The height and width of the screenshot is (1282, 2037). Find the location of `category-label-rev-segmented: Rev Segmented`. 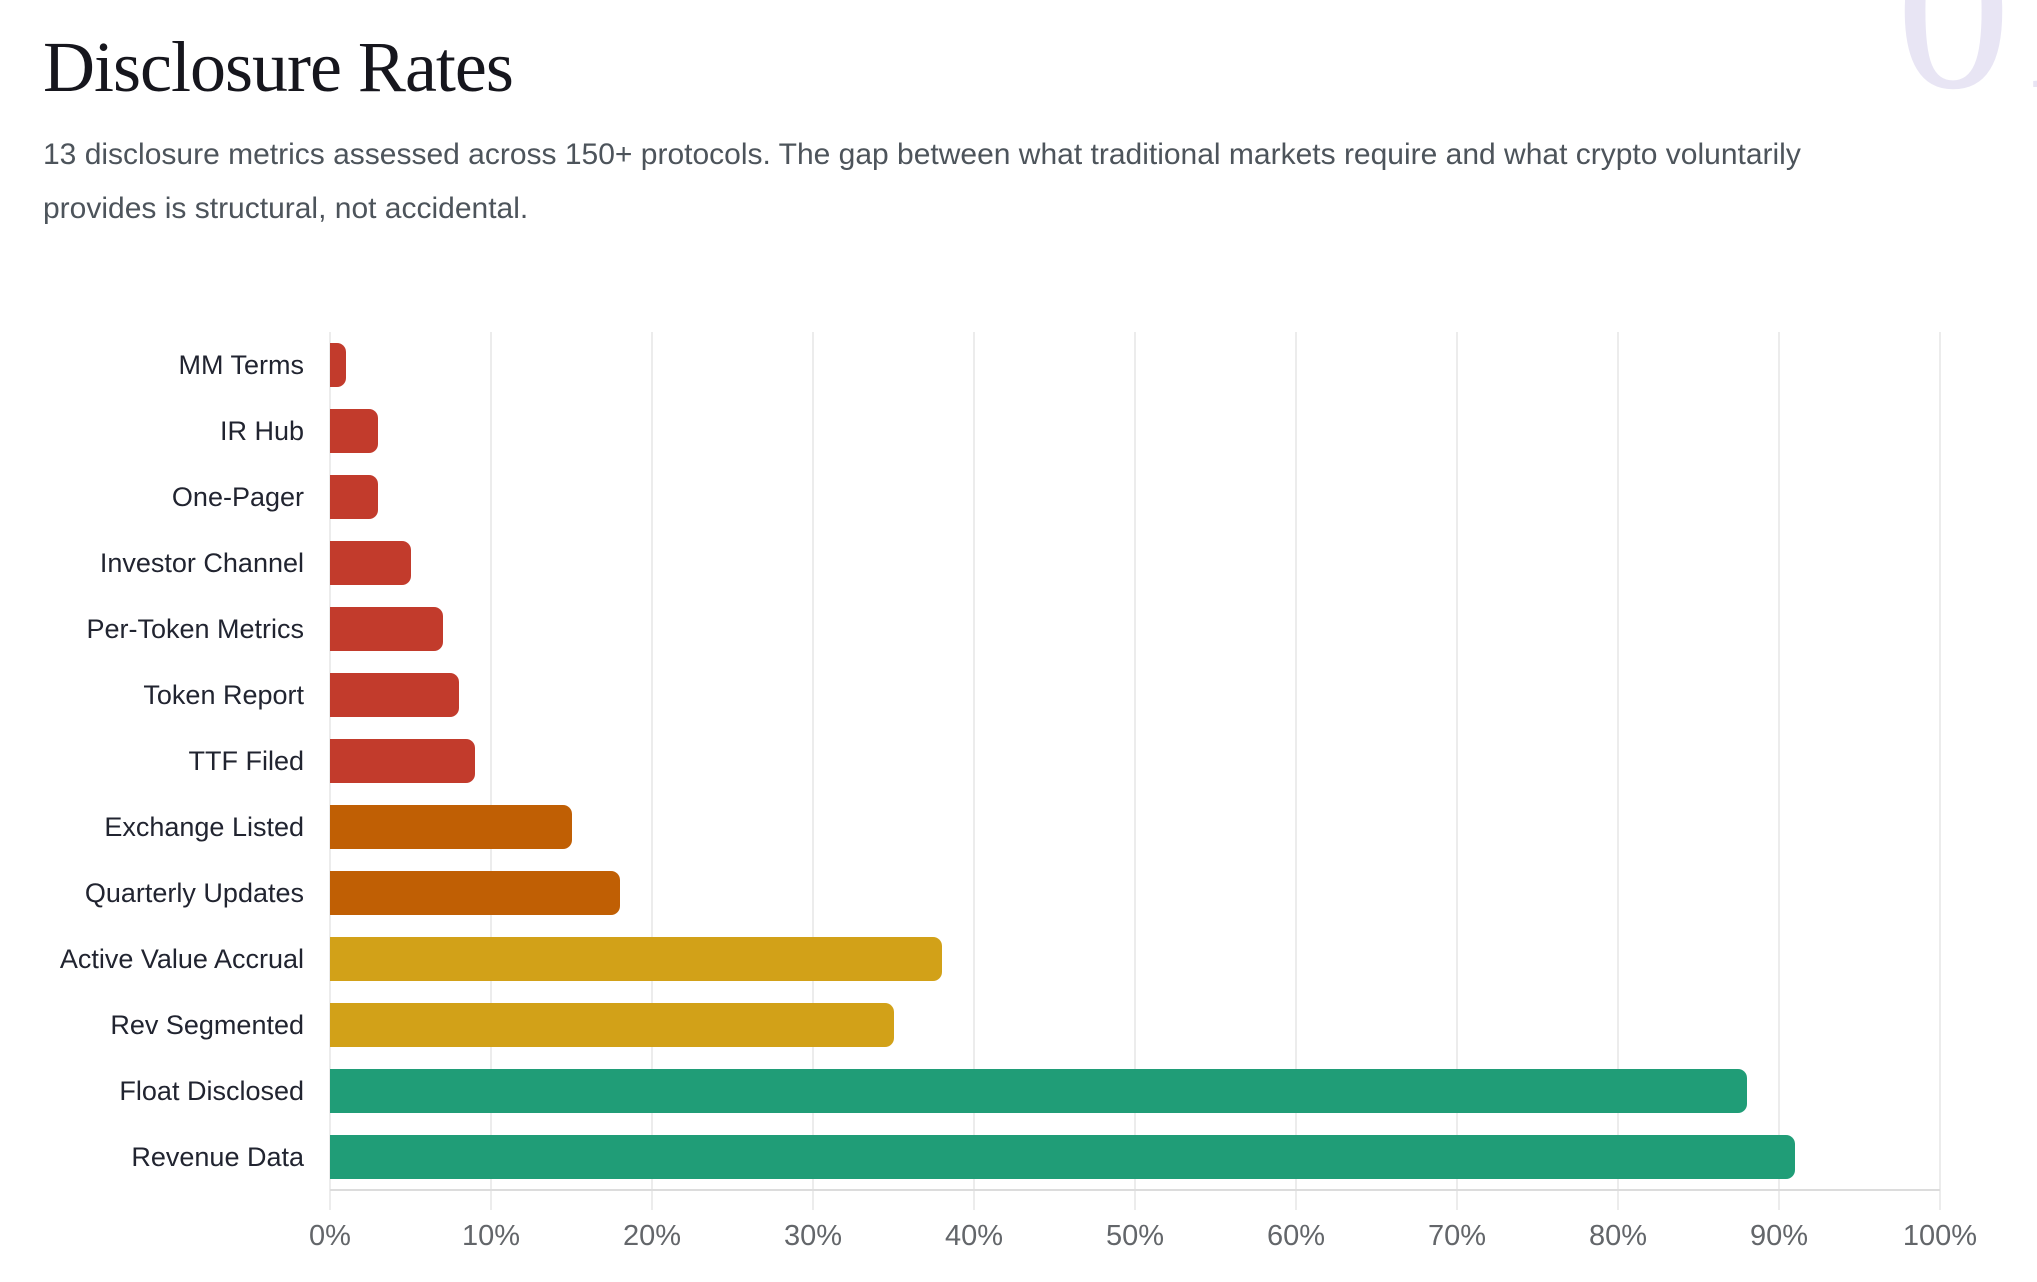

category-label-rev-segmented: Rev Segmented is located at coordinates (207, 1024).